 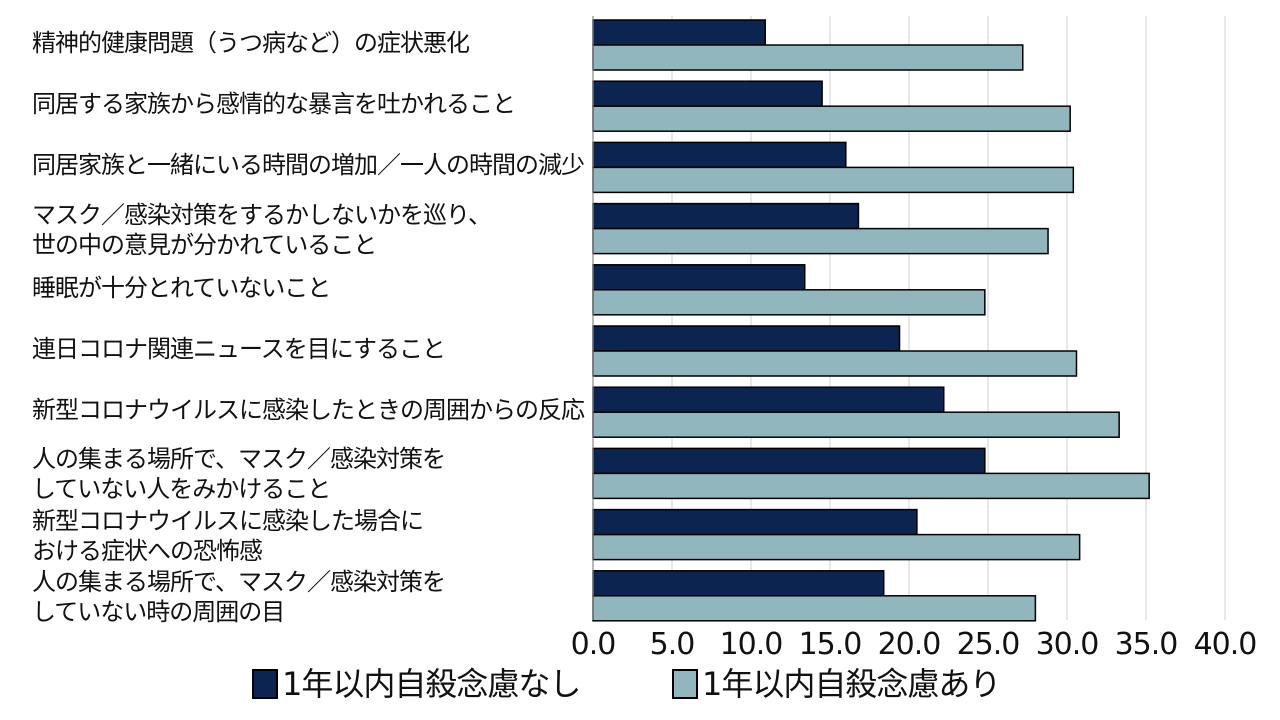 I want to click on category-label-line: 精神的健康問題（うつ病など）の症状悪化, so click(x=251, y=43).